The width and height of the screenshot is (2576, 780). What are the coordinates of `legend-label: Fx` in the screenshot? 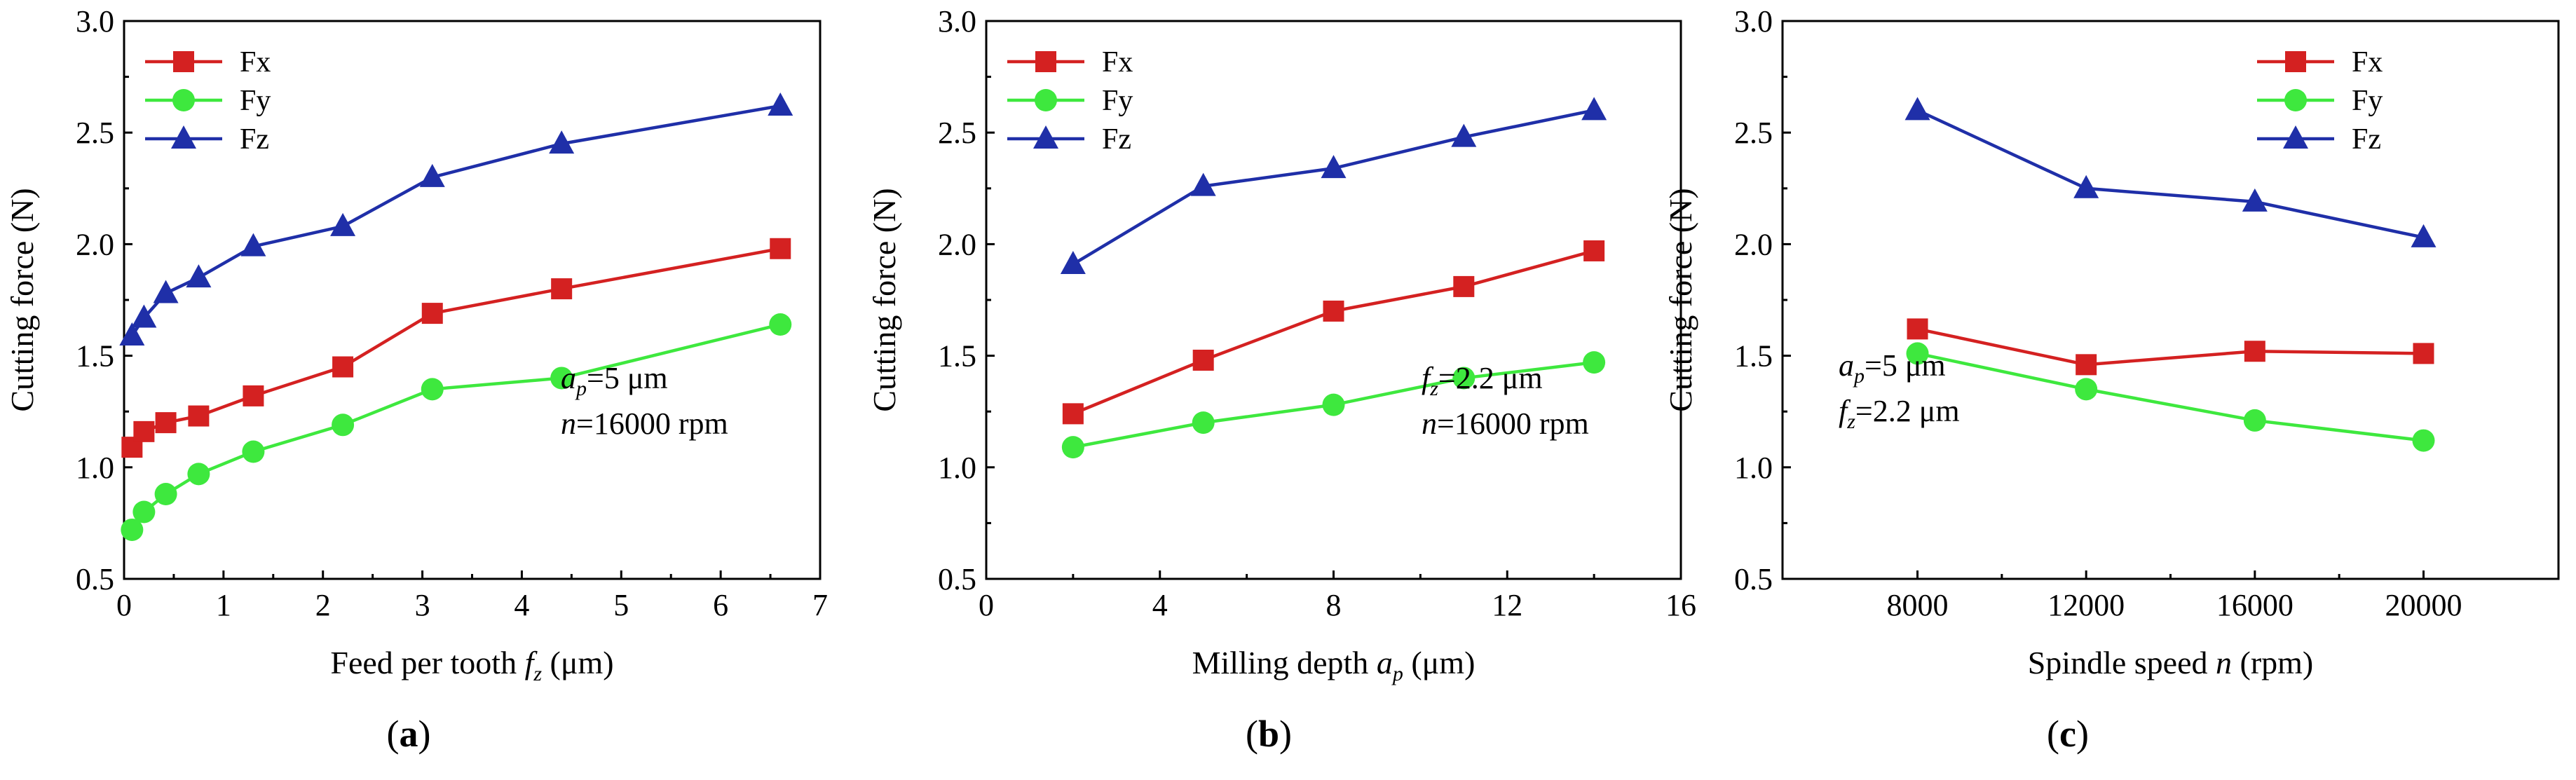 It's located at (255, 62).